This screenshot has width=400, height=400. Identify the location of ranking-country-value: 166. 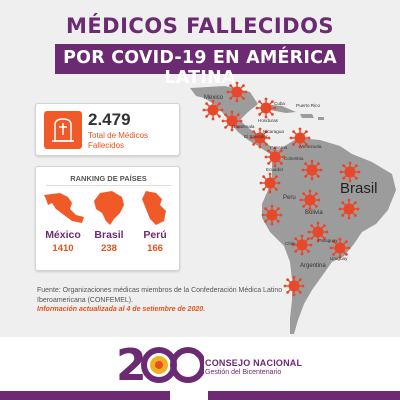
(155, 248).